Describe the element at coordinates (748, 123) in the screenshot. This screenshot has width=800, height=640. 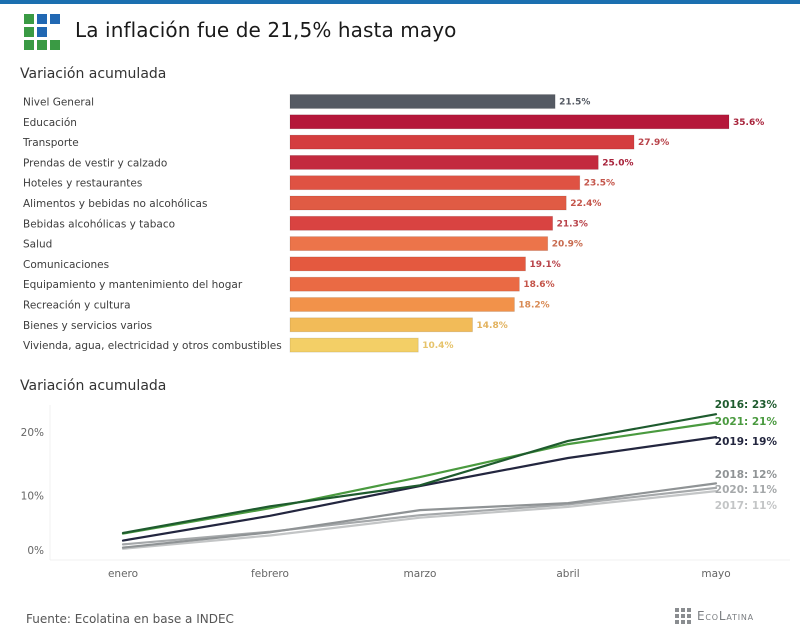
I see `bar-value-label: 35.6%` at that location.